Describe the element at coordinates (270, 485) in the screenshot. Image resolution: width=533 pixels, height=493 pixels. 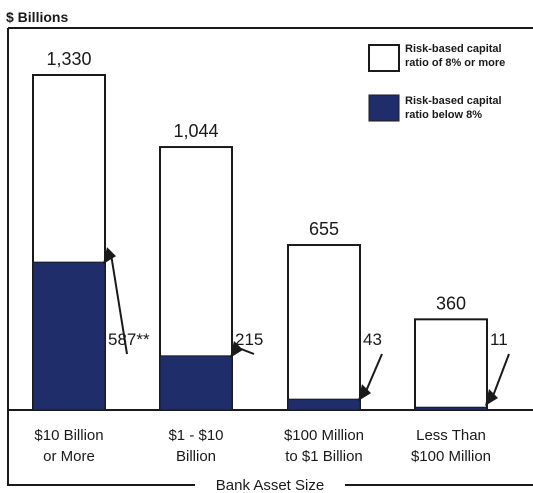
I see `x-axis-title: Bank Asset Size` at that location.